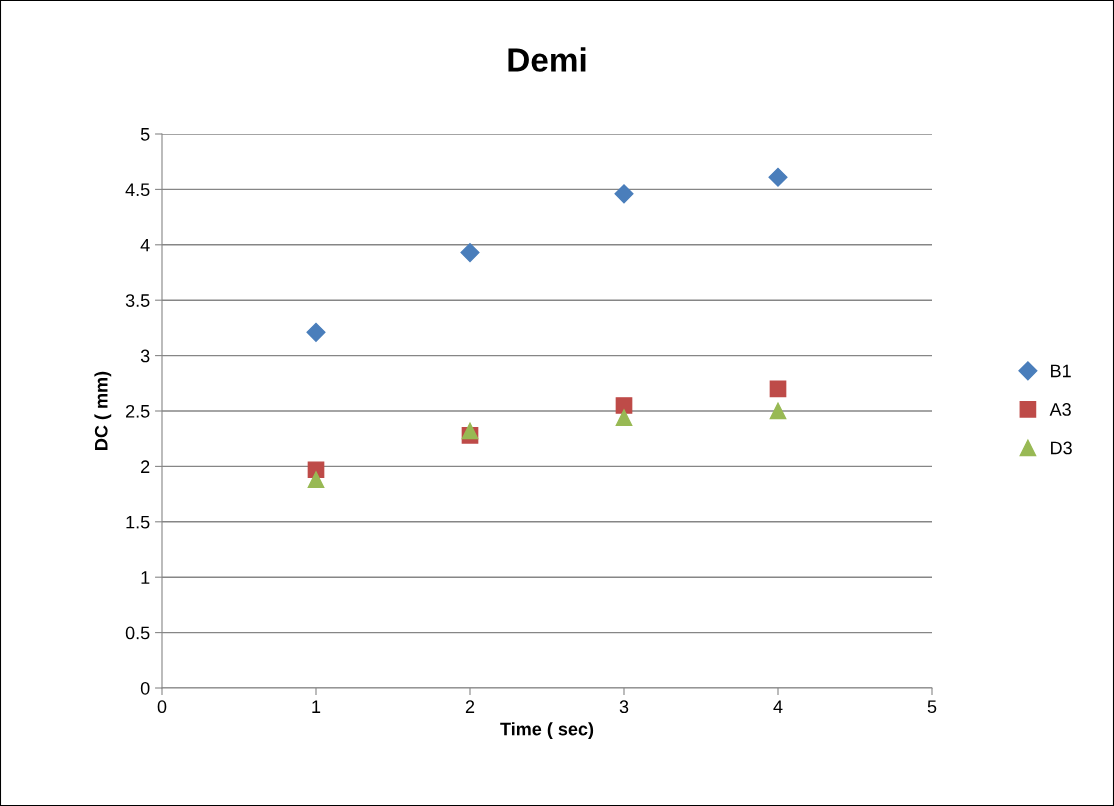  What do you see at coordinates (145, 688) in the screenshot?
I see `y-tick-label: 0` at bounding box center [145, 688].